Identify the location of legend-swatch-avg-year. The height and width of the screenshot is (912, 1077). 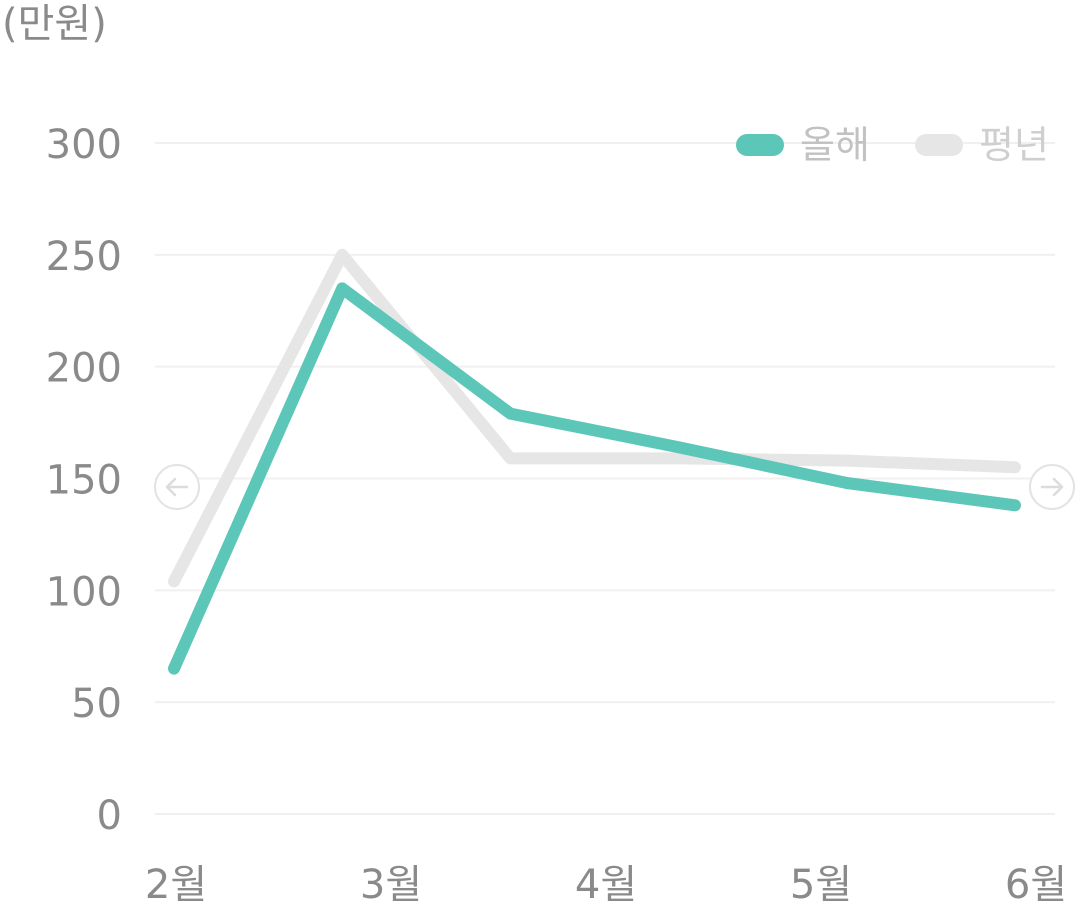
(939, 145).